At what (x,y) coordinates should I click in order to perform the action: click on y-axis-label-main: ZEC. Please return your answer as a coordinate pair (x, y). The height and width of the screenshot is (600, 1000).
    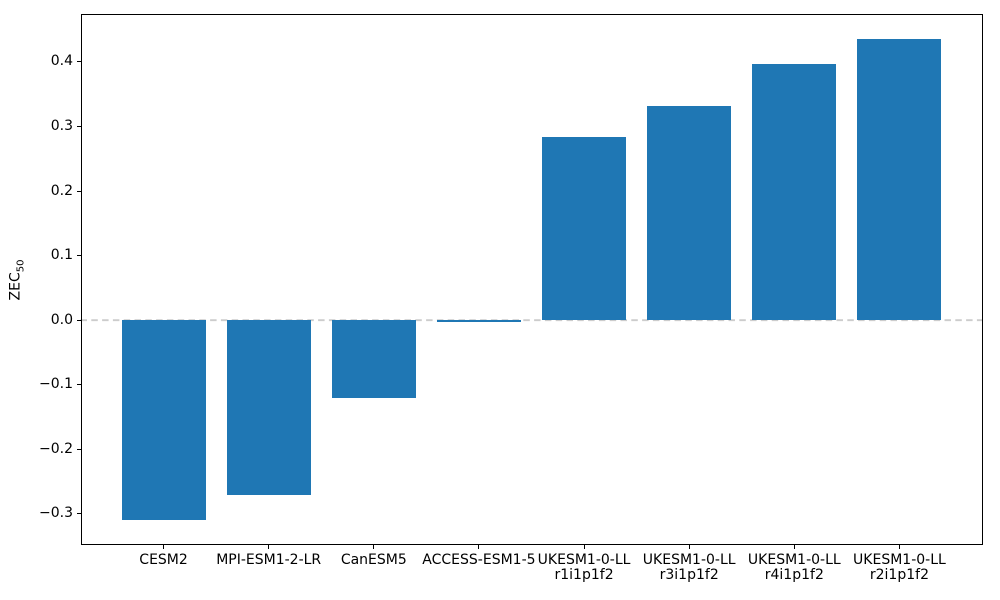
    Looking at the image, I should click on (15, 285).